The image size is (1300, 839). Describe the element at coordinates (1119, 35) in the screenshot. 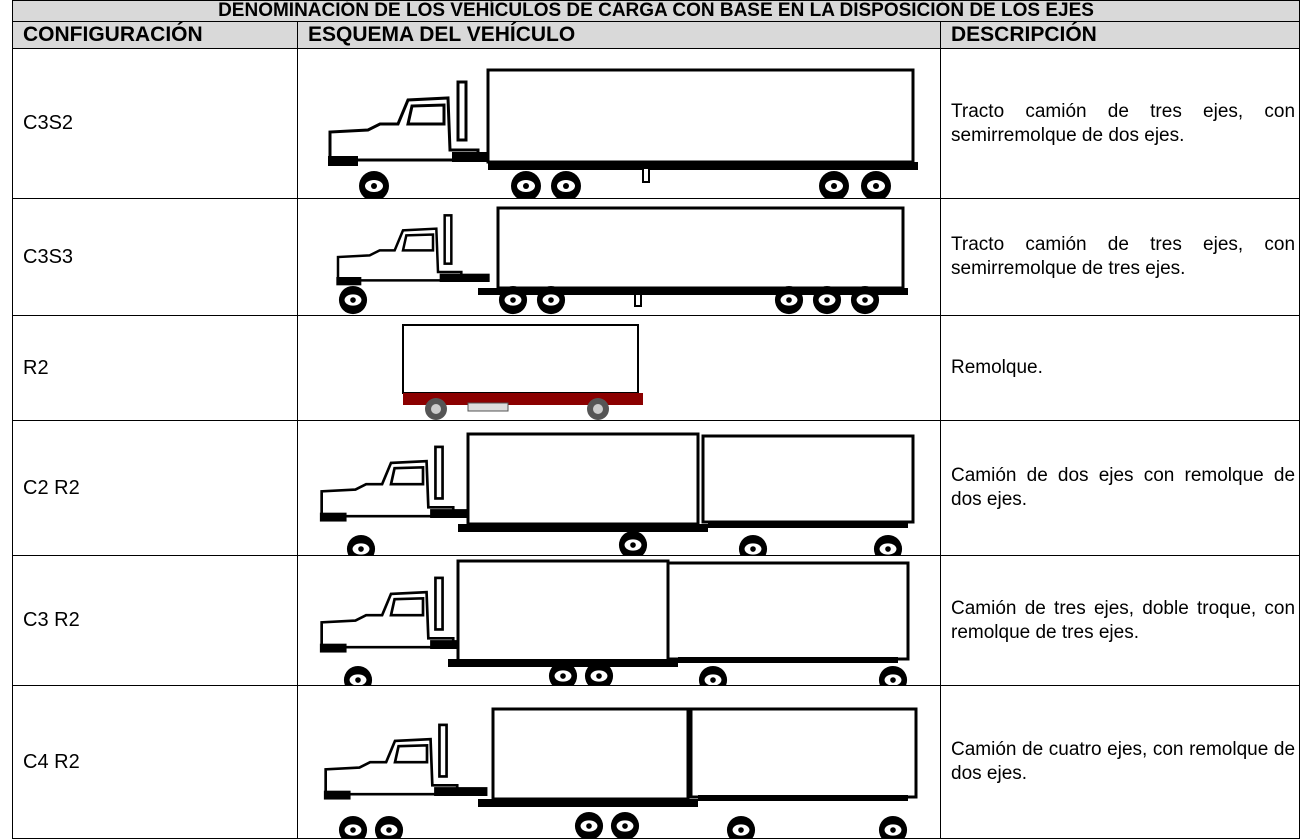

I see `column-header: DESCRIPCIÓN` at that location.